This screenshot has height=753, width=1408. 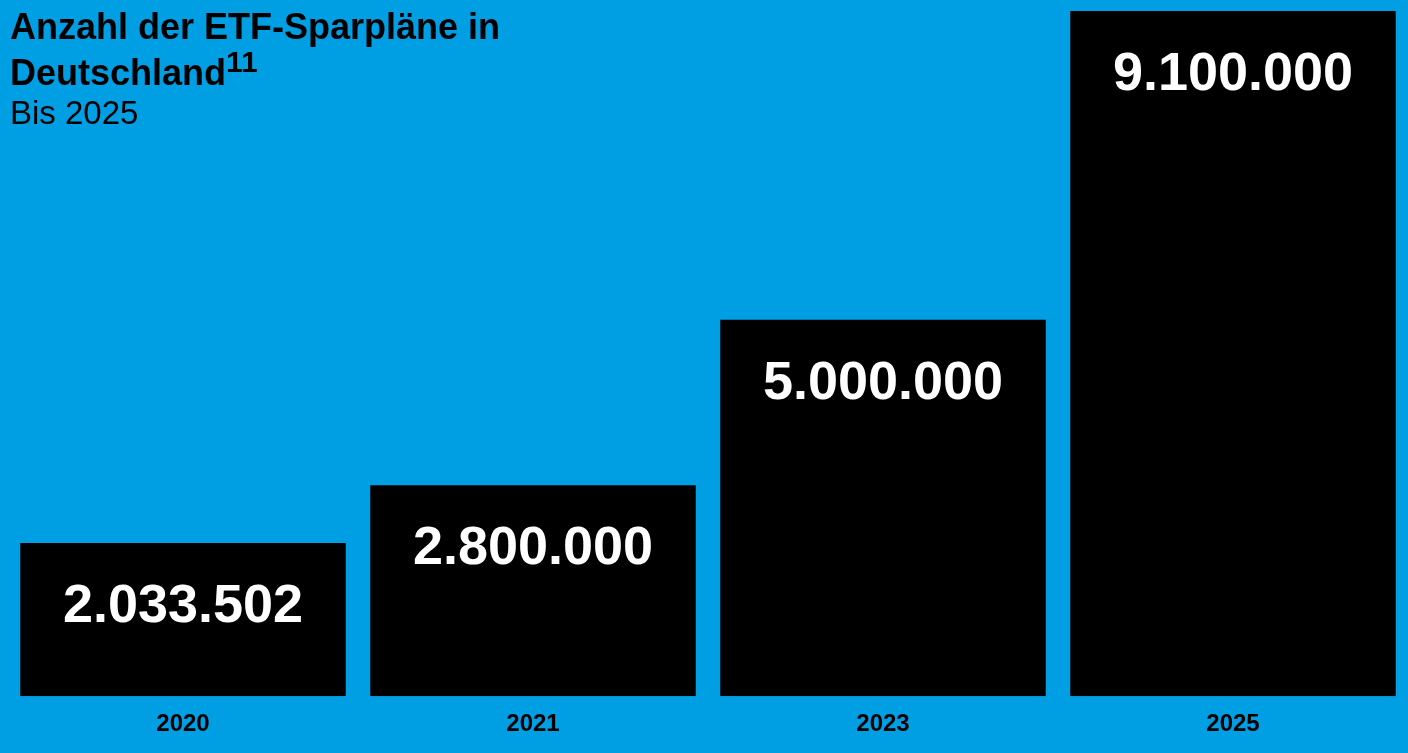 What do you see at coordinates (883, 723) in the screenshot?
I see `x-tick-label: 2023` at bounding box center [883, 723].